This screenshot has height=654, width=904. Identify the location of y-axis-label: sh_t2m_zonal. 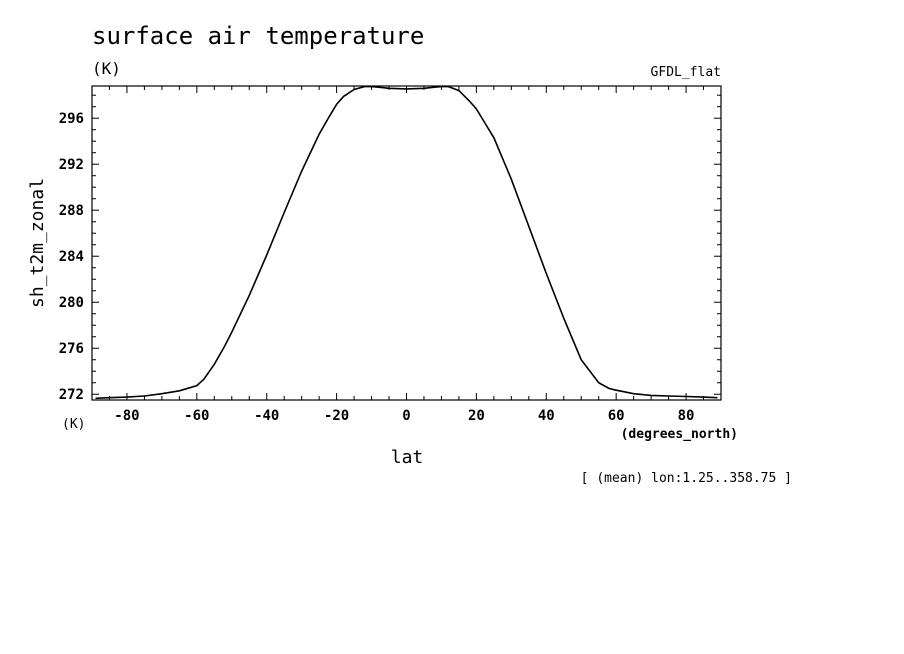
(37, 243).